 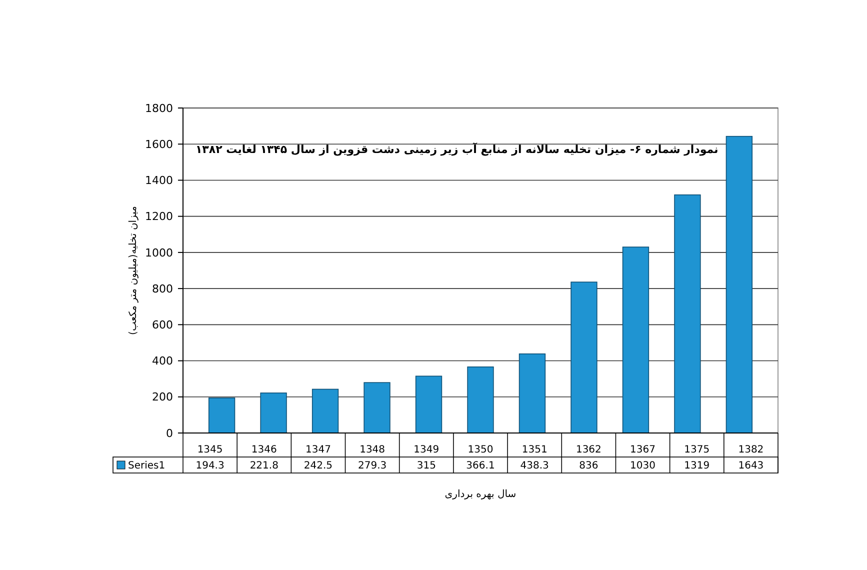 What do you see at coordinates (169, 433) in the screenshot?
I see `y-tick-label: 0` at bounding box center [169, 433].